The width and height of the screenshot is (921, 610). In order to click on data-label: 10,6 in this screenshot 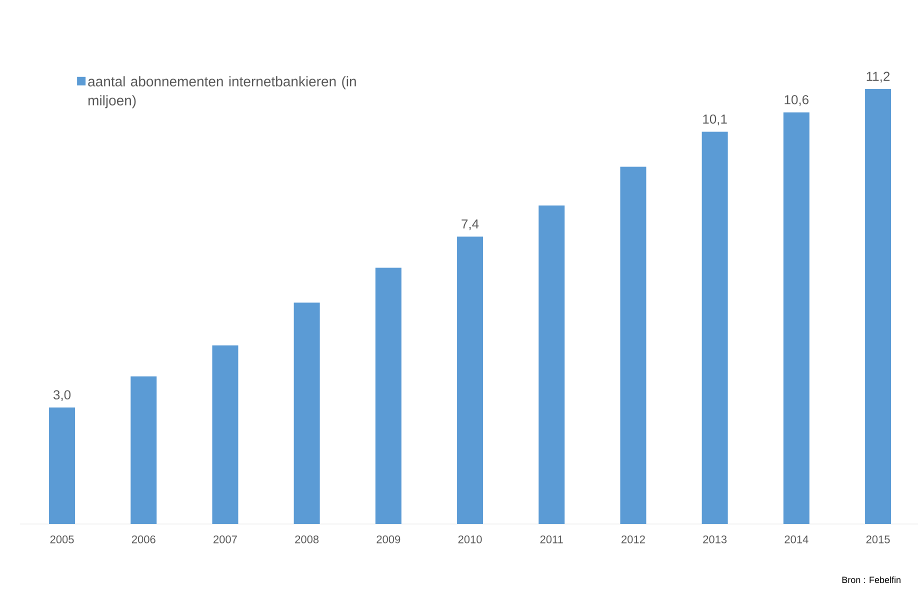, I will do `click(796, 100)`.